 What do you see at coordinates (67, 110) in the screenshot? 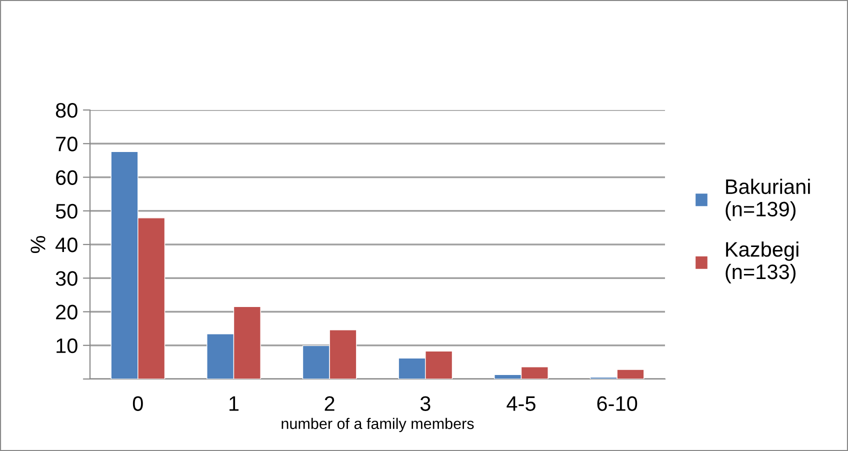
I see `y-tick-label: 80` at bounding box center [67, 110].